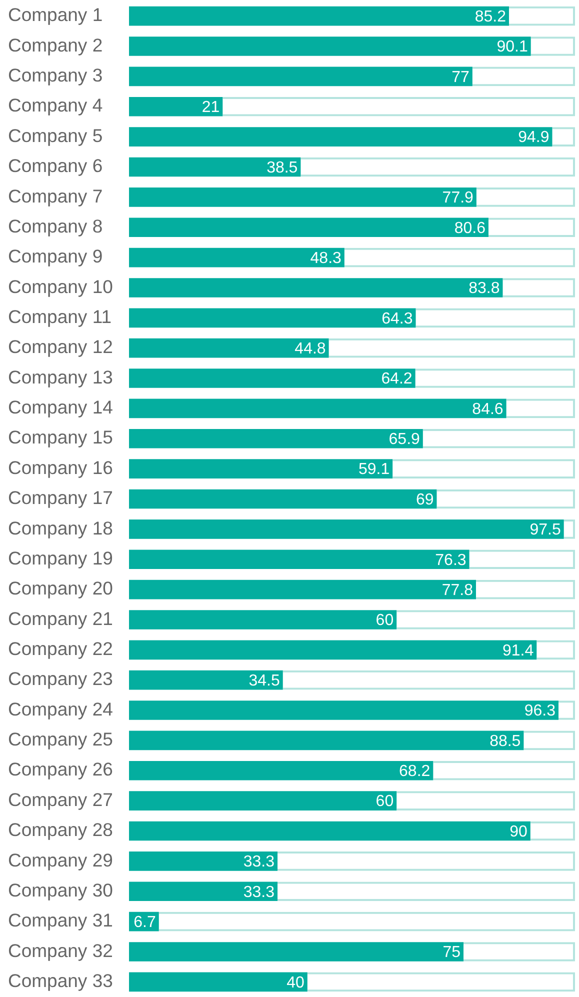  Describe the element at coordinates (414, 771) in the screenshot. I see `data-label: 68.2` at that location.